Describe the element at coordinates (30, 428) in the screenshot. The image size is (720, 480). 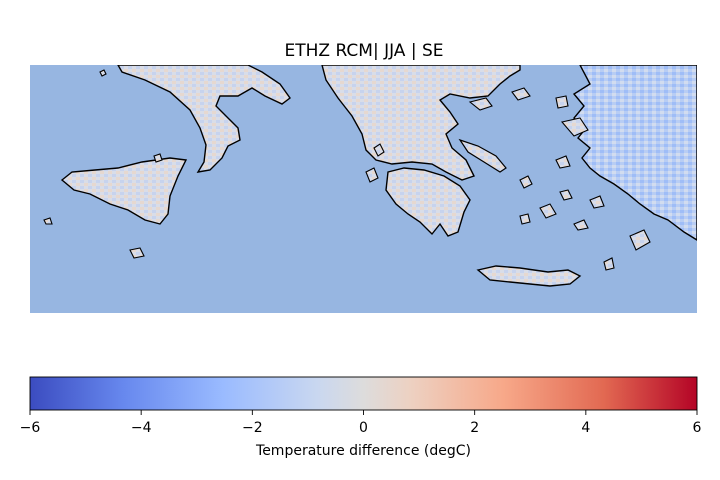
I see `colorbar-tick-label: −6` at that location.